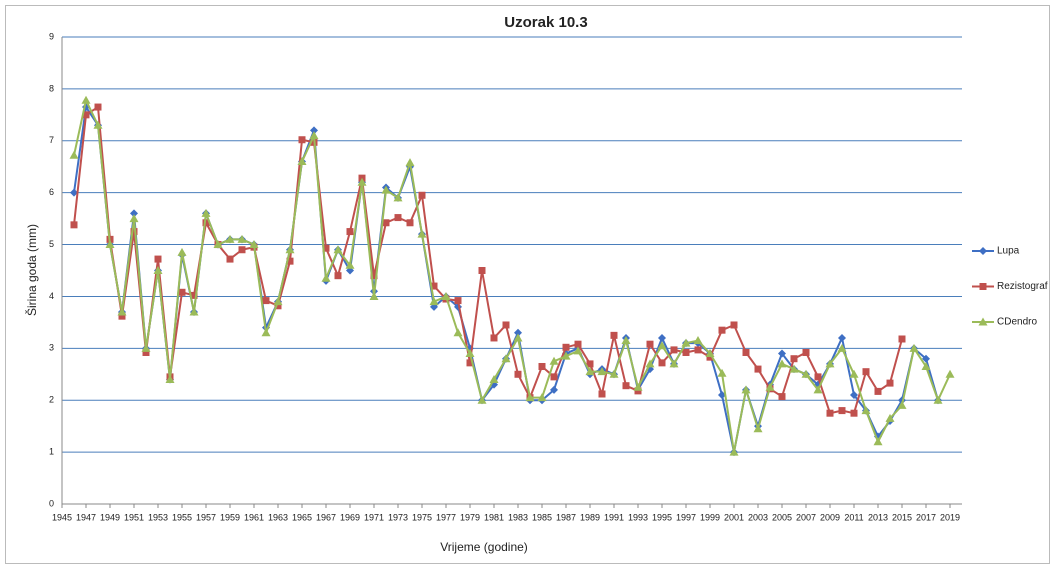 The image size is (1051, 568). Describe the element at coordinates (950, 517) in the screenshot. I see `x-tick-label: 2019` at that location.